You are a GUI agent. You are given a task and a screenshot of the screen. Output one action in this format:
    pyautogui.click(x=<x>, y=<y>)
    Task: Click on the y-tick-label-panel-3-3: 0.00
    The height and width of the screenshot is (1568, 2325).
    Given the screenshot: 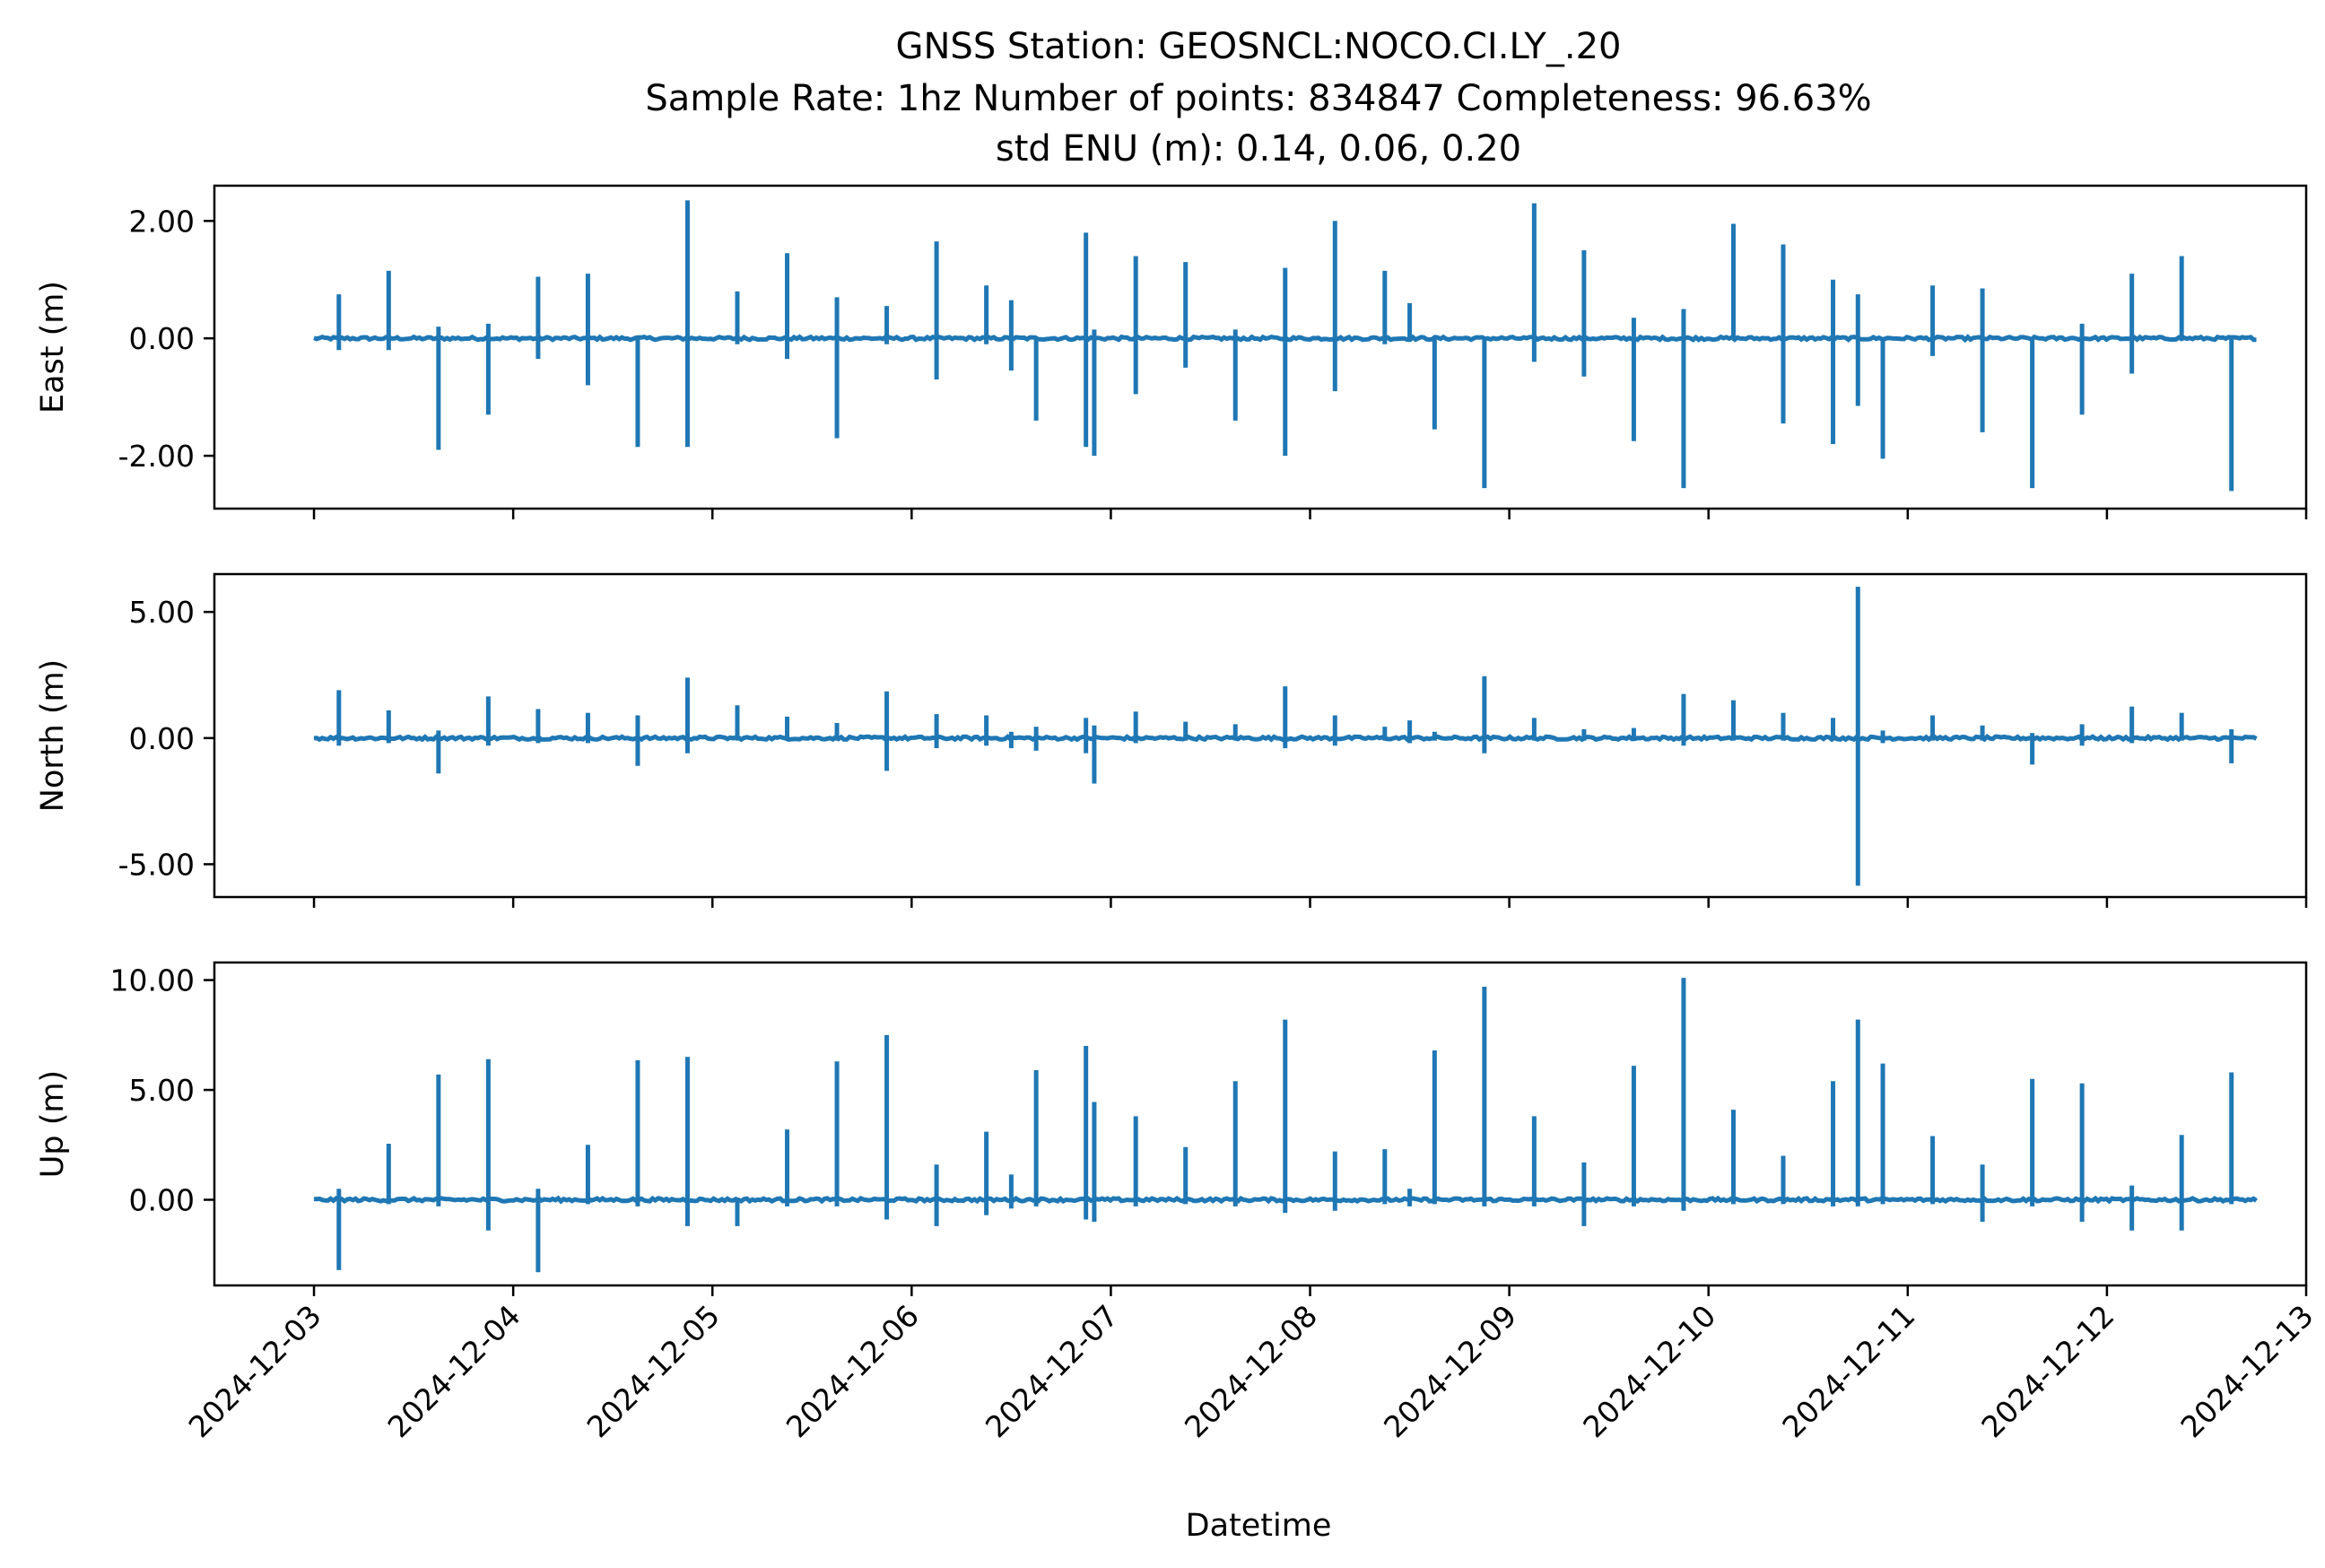 What is the action you would take?
    pyautogui.click(x=162, y=1199)
    